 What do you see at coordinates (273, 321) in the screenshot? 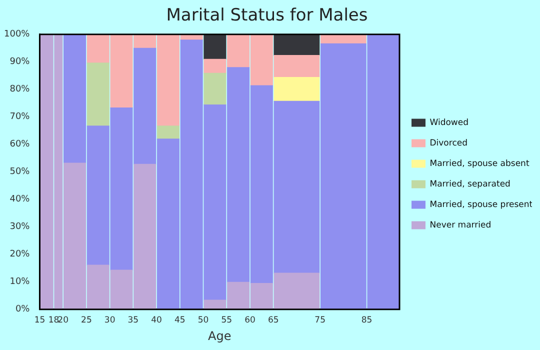
I see `x-tick-label: 65` at bounding box center [273, 321].